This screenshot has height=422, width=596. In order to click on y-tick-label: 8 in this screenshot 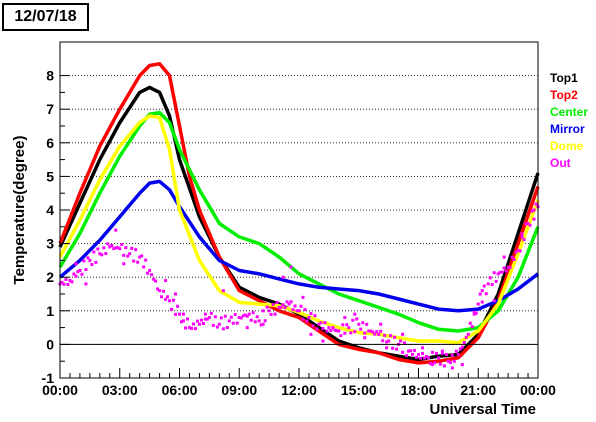, I will do `click(50, 76)`.